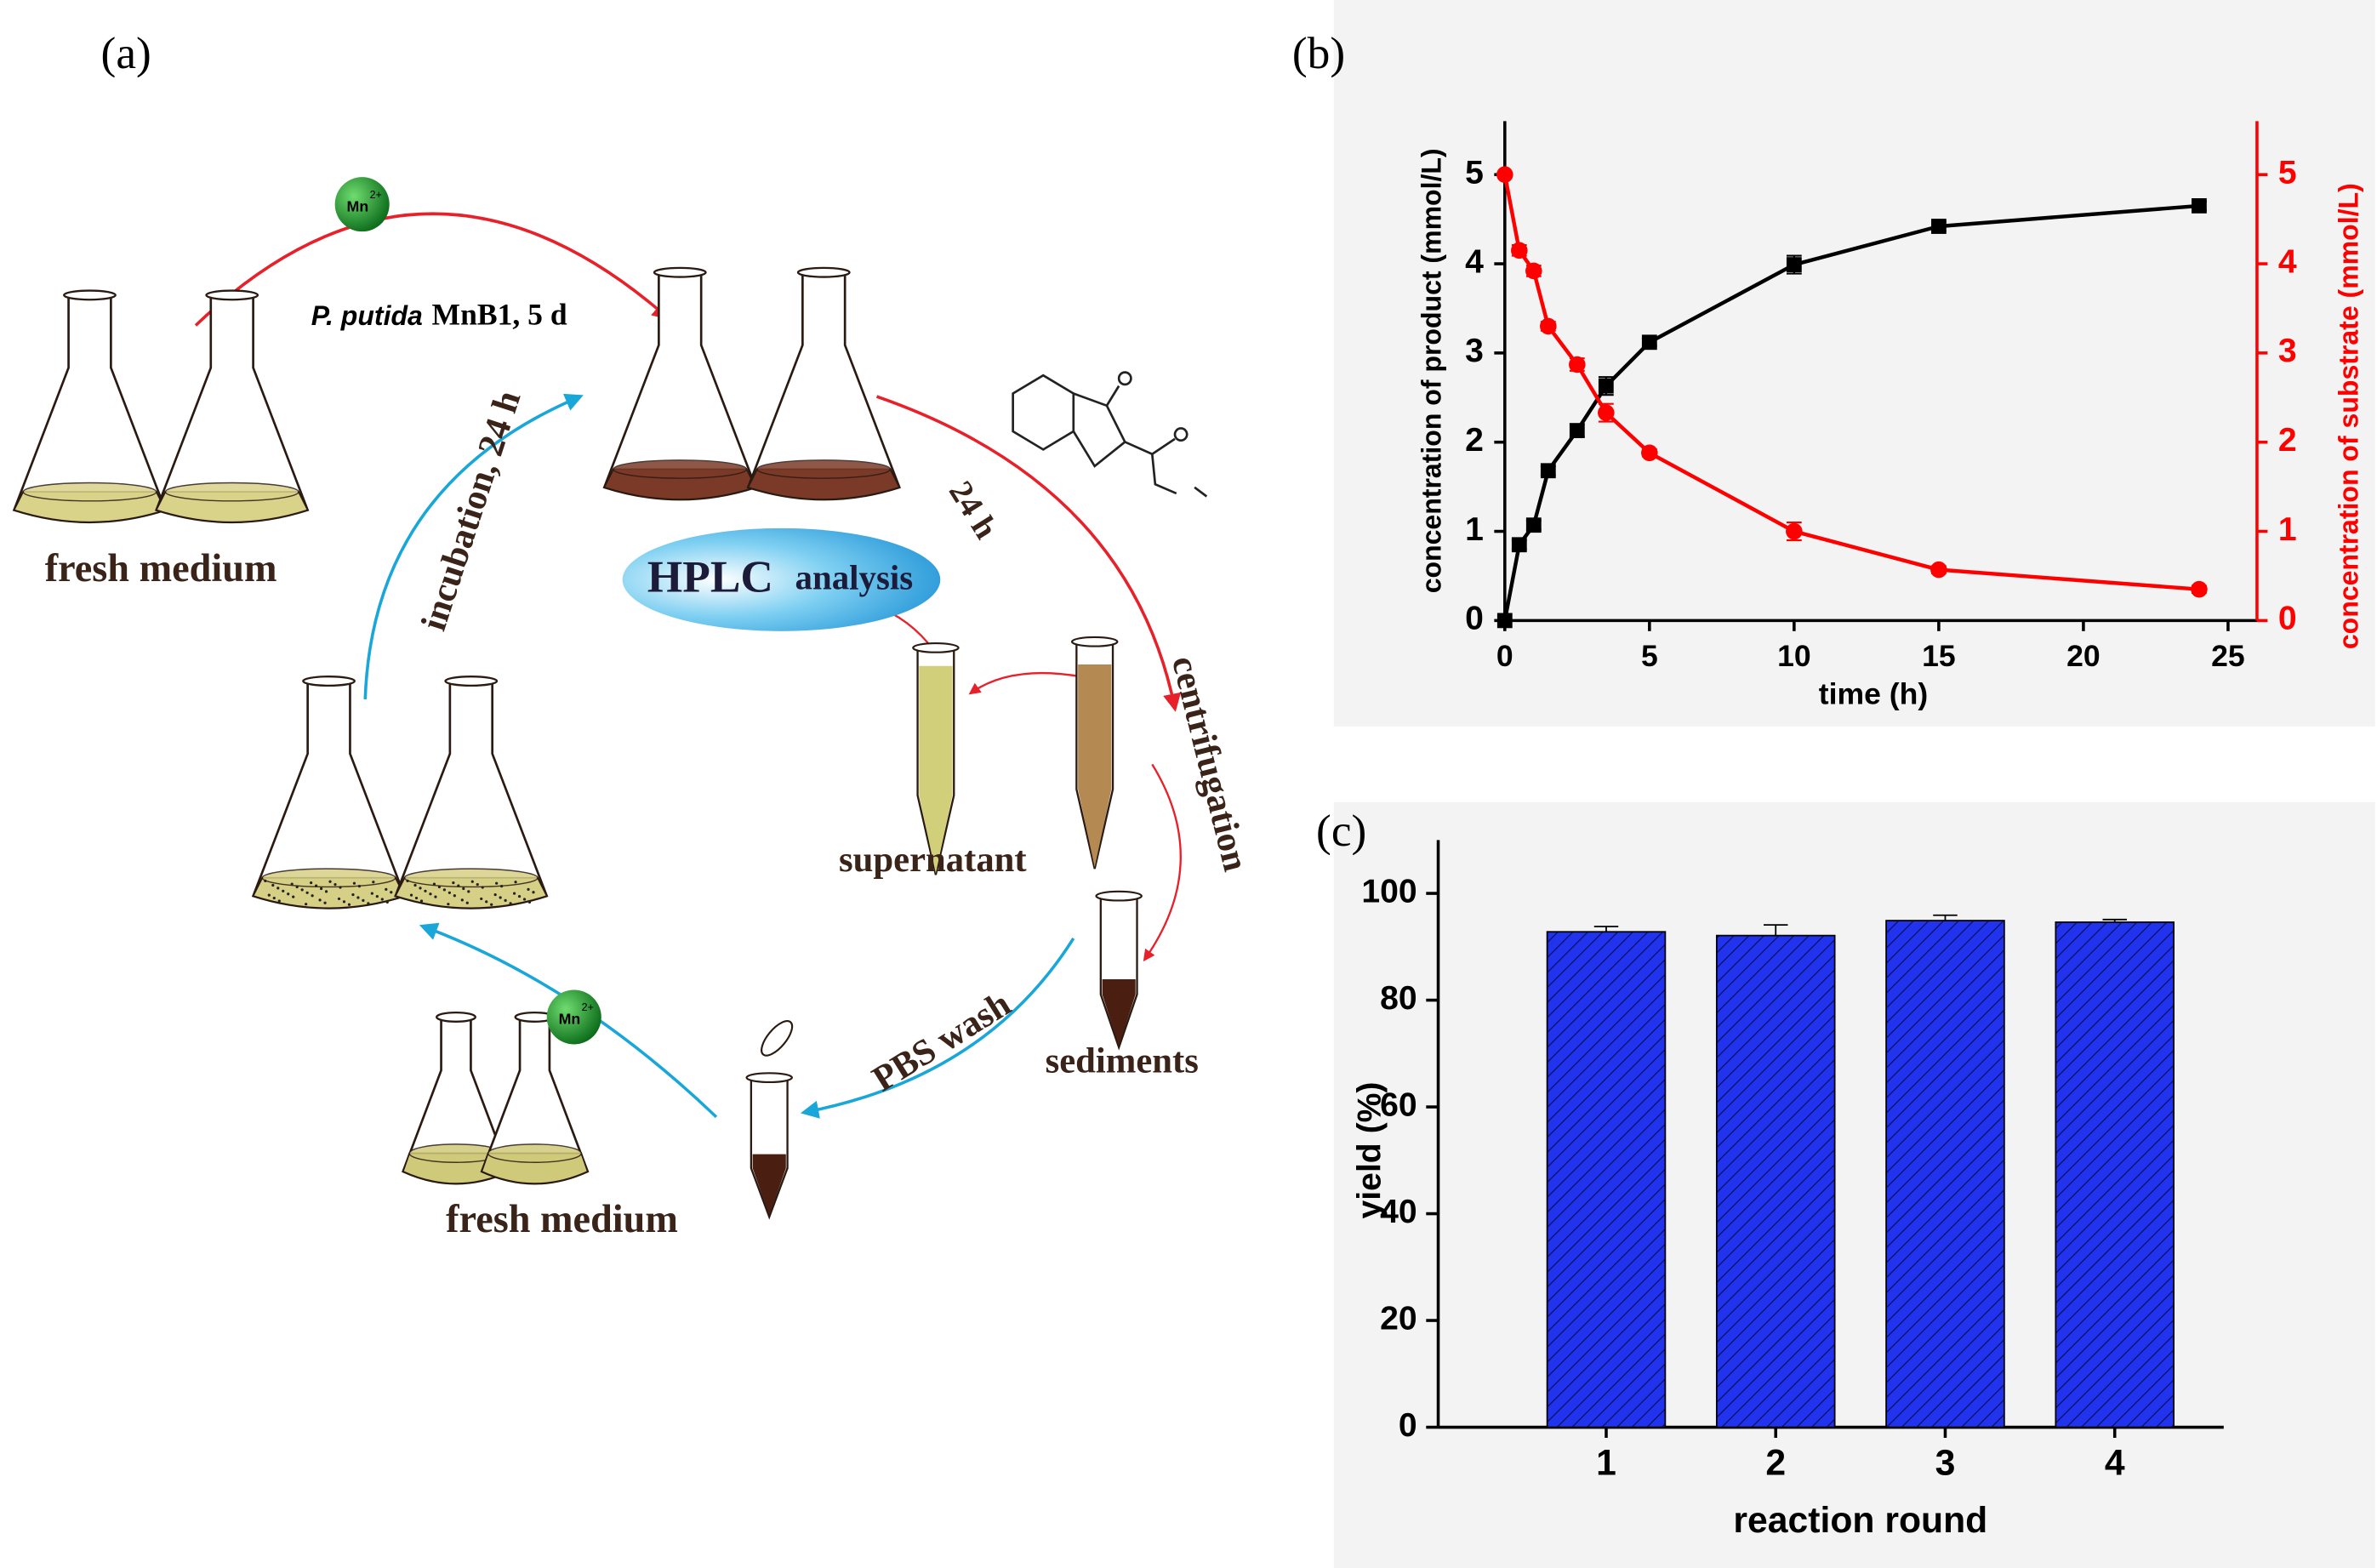  What do you see at coordinates (2287, 529) in the screenshot?
I see `y2-tick-label: 1` at bounding box center [2287, 529].